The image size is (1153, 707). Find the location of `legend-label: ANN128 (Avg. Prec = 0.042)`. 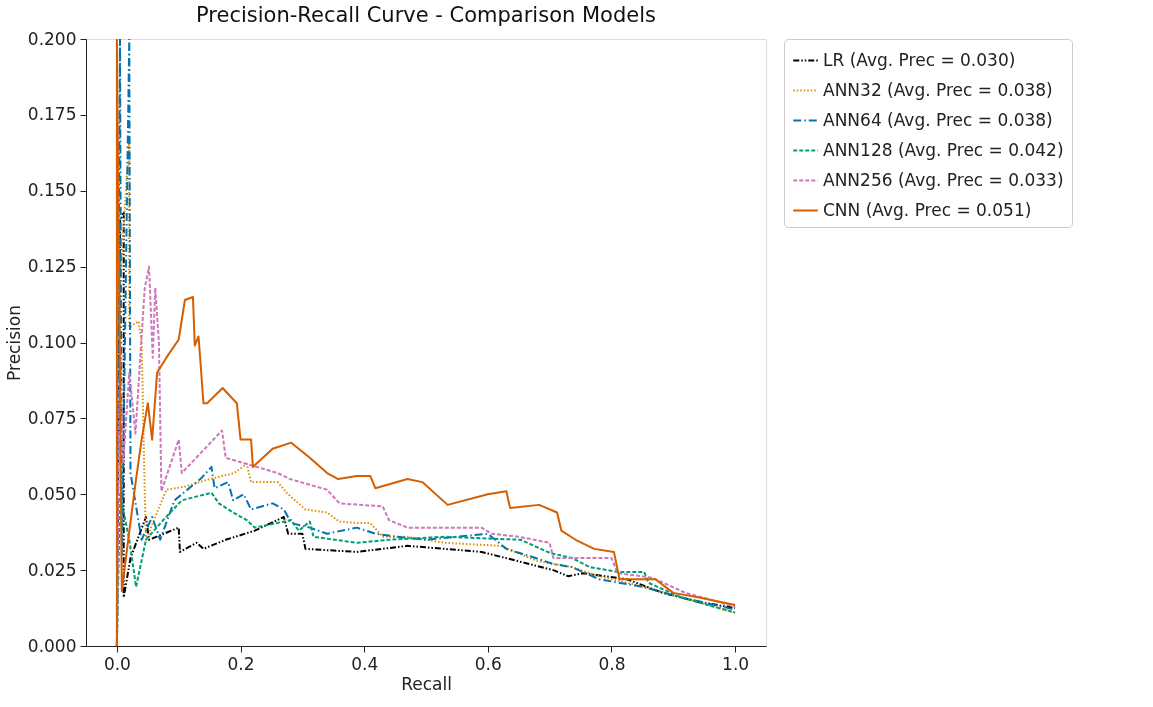

legend-label: ANN128 (Avg. Prec = 0.042) is located at coordinates (943, 149).